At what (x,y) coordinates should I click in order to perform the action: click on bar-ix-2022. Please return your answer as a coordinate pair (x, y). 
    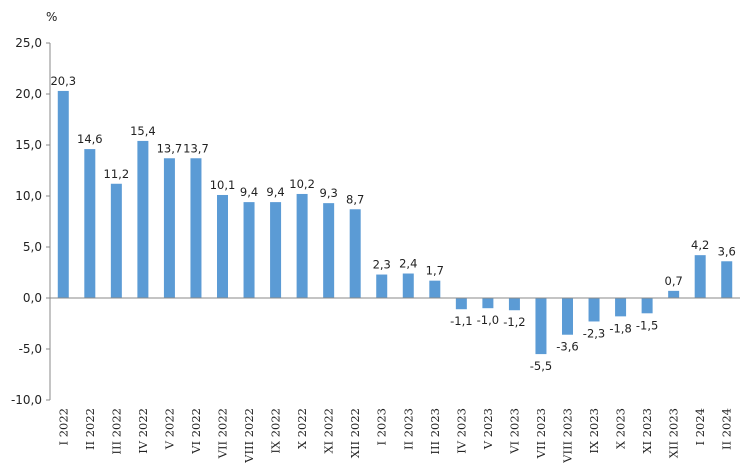
    Looking at the image, I should click on (276, 250).